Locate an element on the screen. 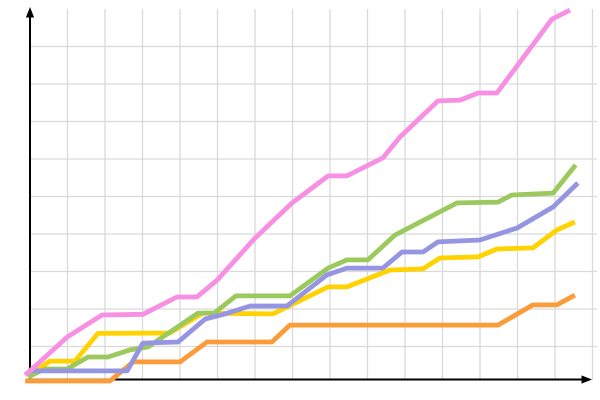 This screenshot has height=400, width=600. y-axis-arrow-icon is located at coordinates (30, 12).